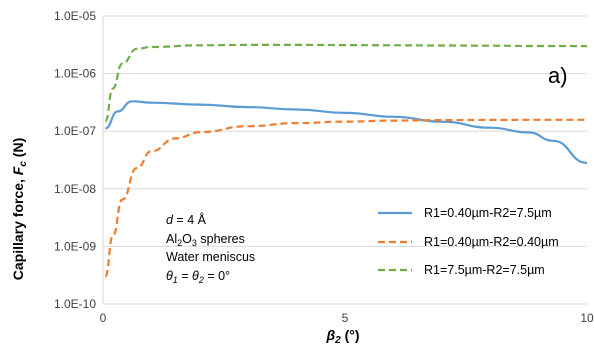 The image size is (594, 349). What do you see at coordinates (587, 318) in the screenshot?
I see `x-tick-label: 10` at bounding box center [587, 318].